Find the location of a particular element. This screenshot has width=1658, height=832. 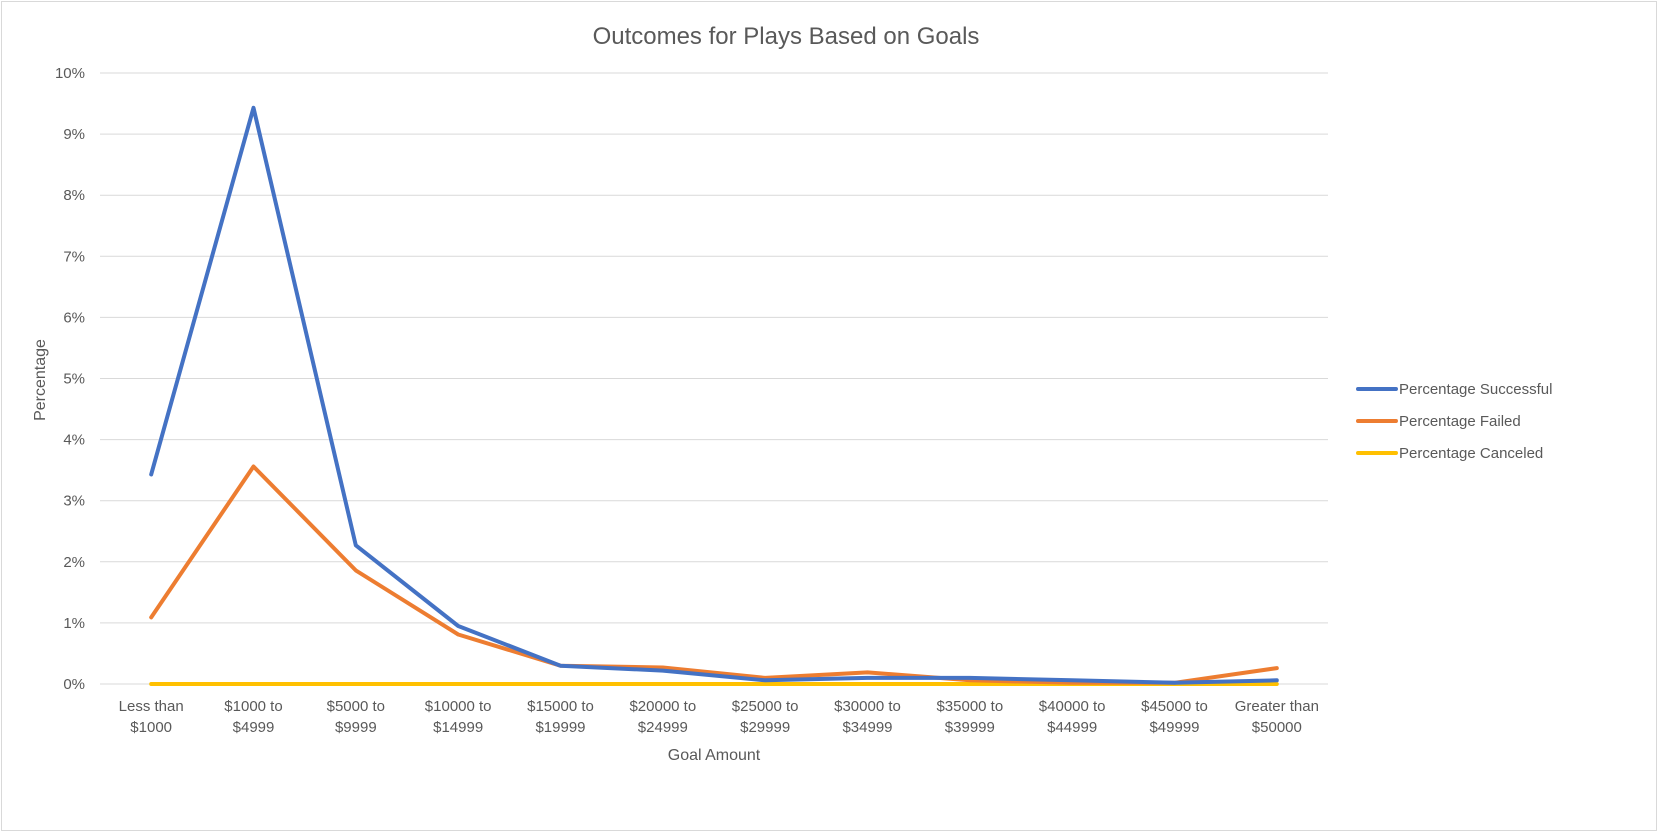

x-tick-label-line: $1000 to is located at coordinates (253, 706).